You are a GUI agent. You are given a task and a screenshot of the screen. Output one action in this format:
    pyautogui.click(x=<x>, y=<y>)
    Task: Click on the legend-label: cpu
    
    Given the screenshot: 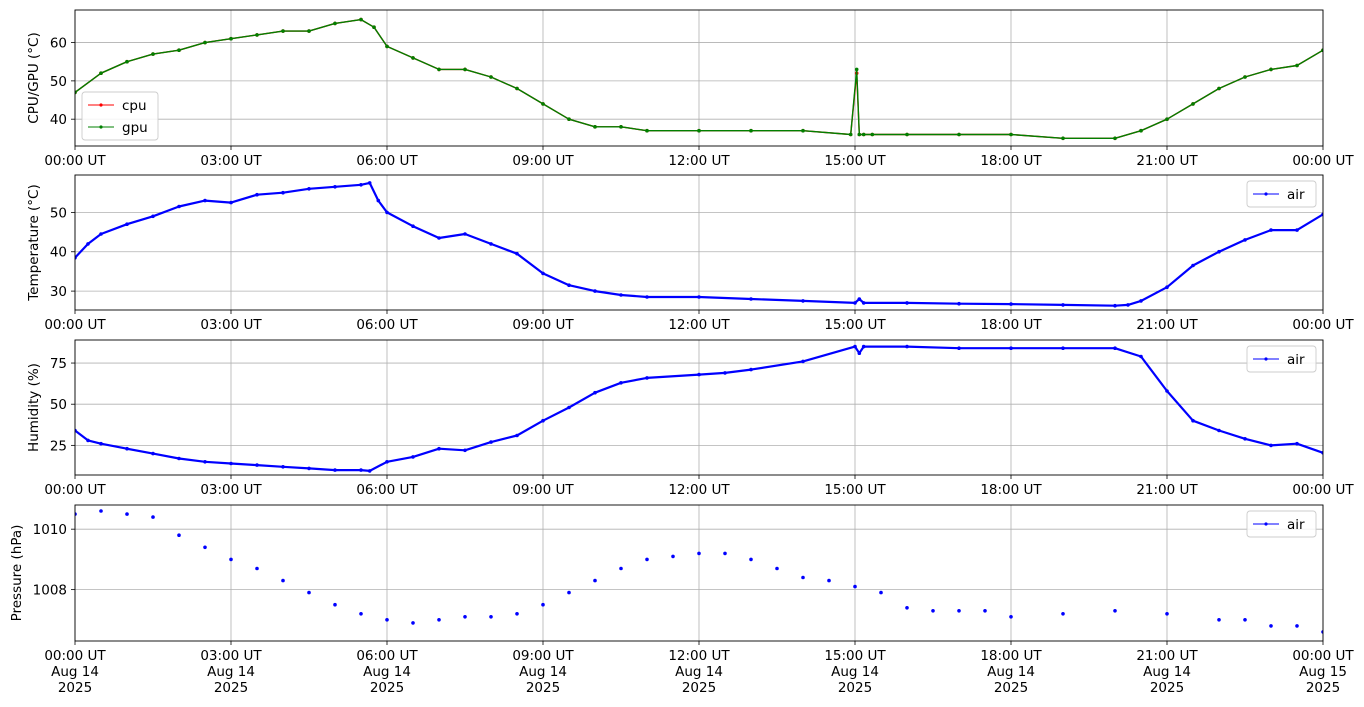 What is the action you would take?
    pyautogui.click(x=134, y=106)
    